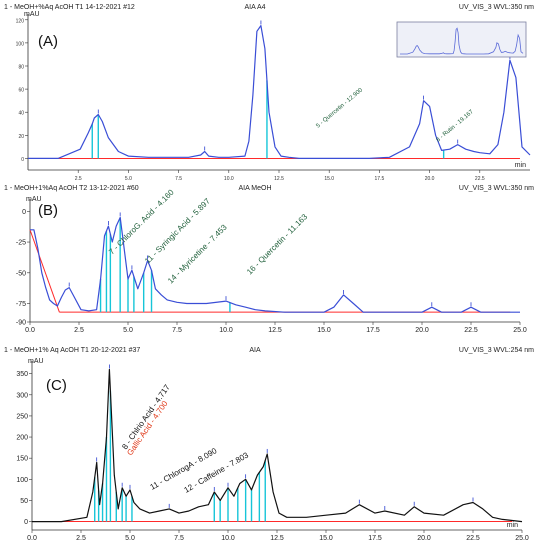 Image resolution: width=538 pixels, height=550 pixels. I want to click on y-tick-label: -90, so click(21, 323).